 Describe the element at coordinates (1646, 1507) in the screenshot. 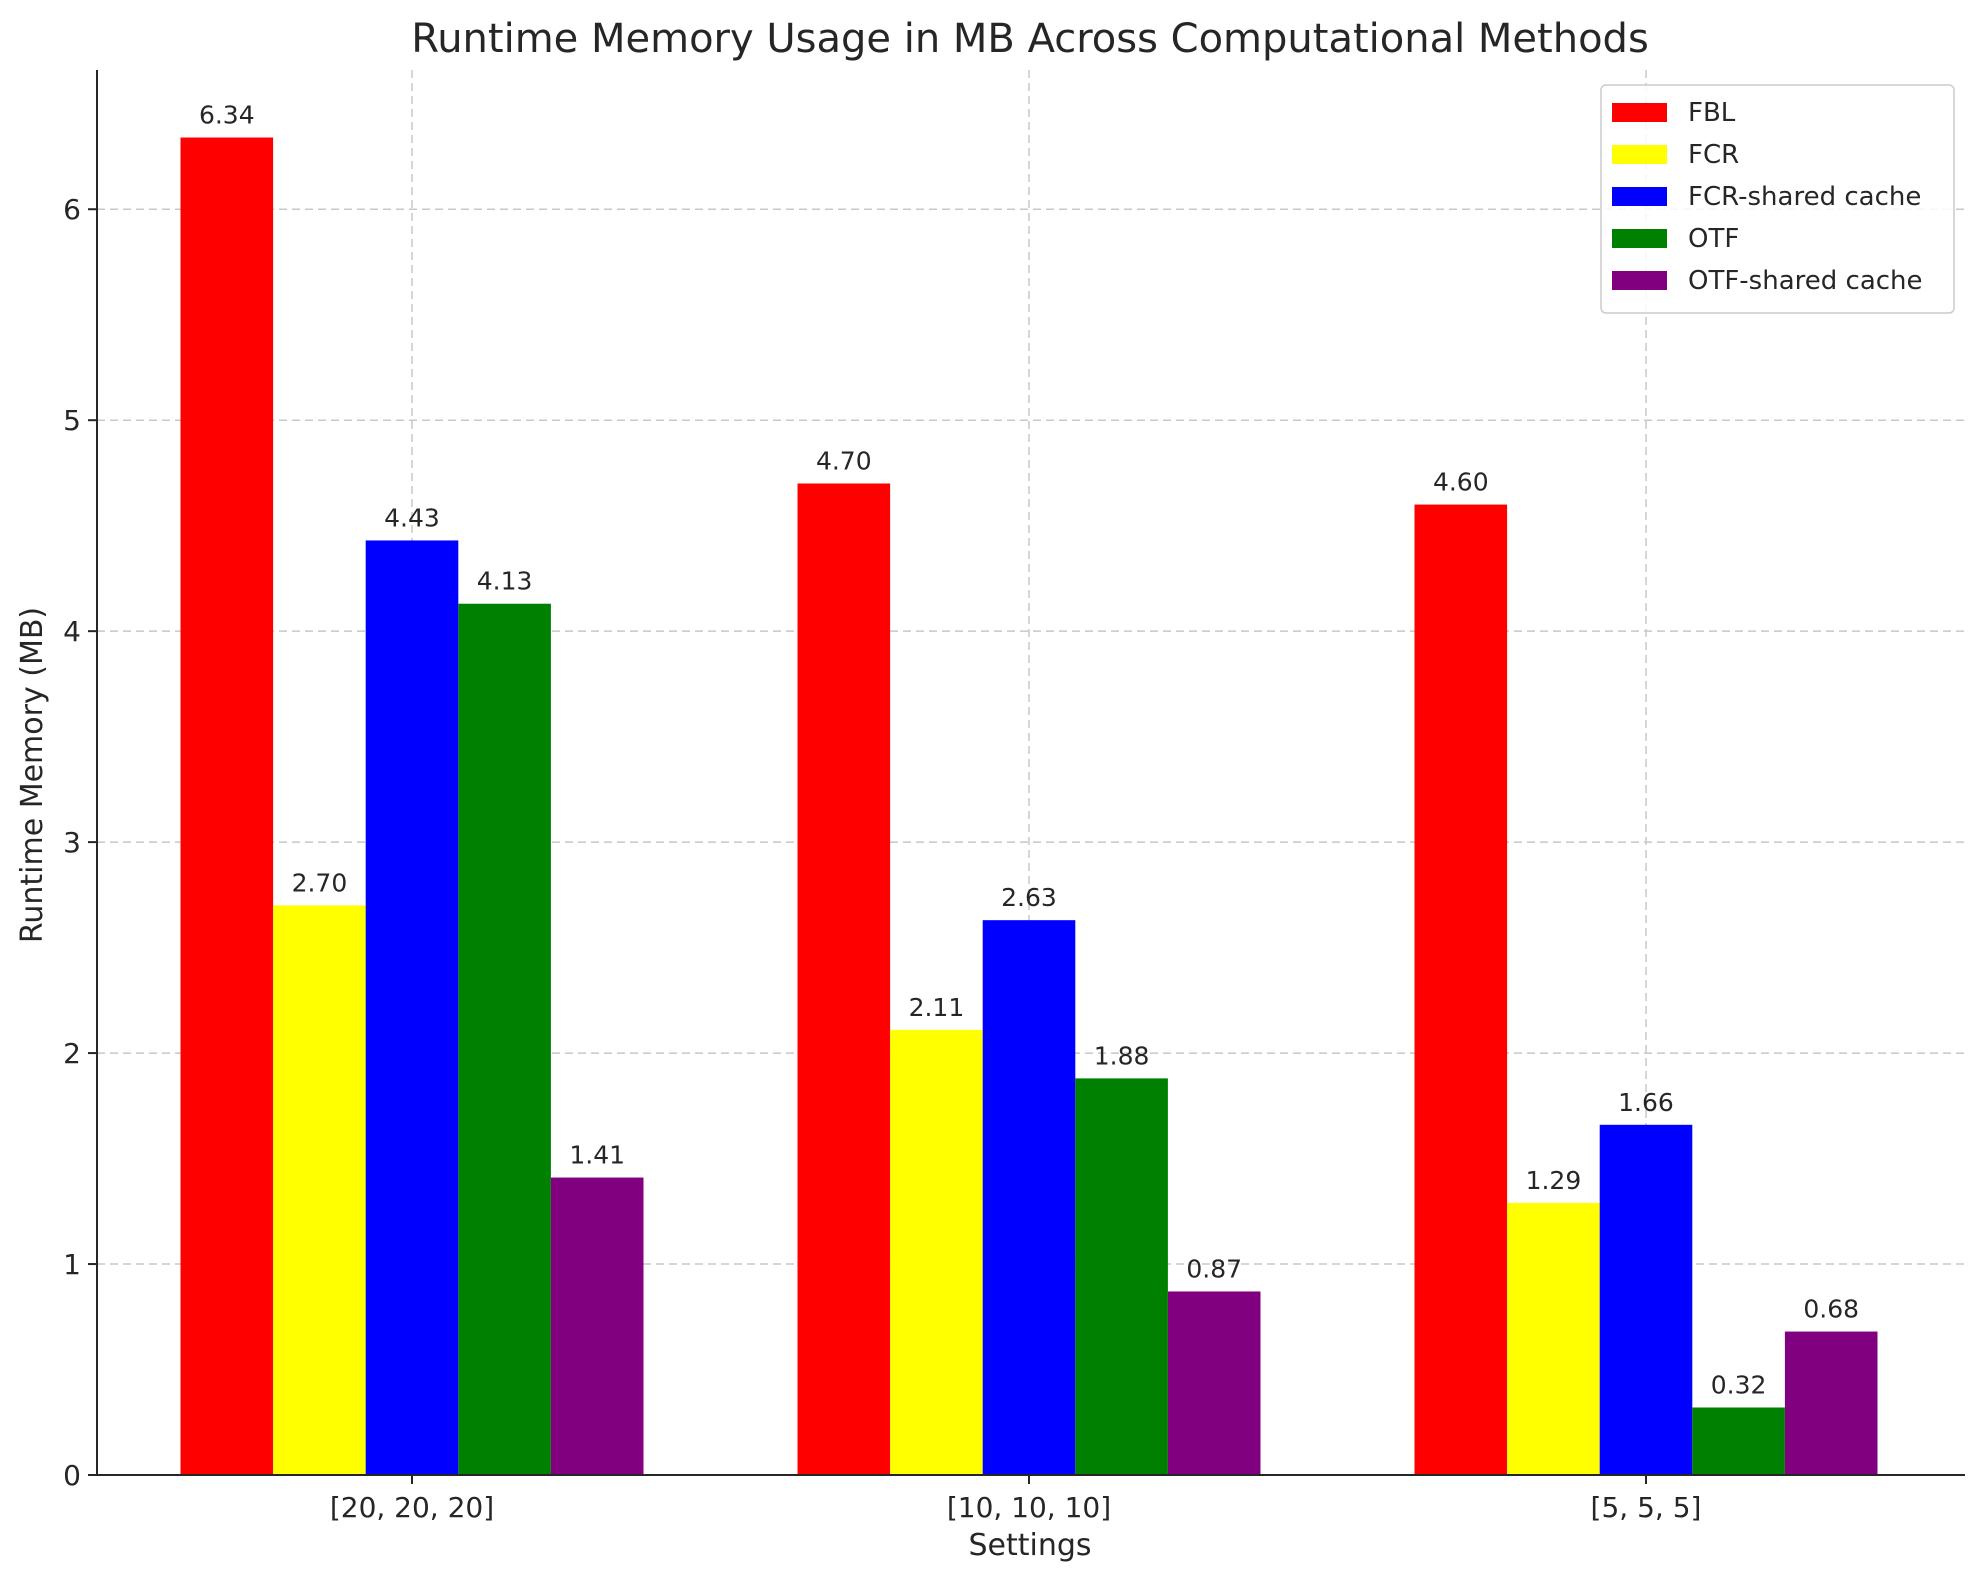

I see `x-tick-label: [5, 5, 5]` at that location.